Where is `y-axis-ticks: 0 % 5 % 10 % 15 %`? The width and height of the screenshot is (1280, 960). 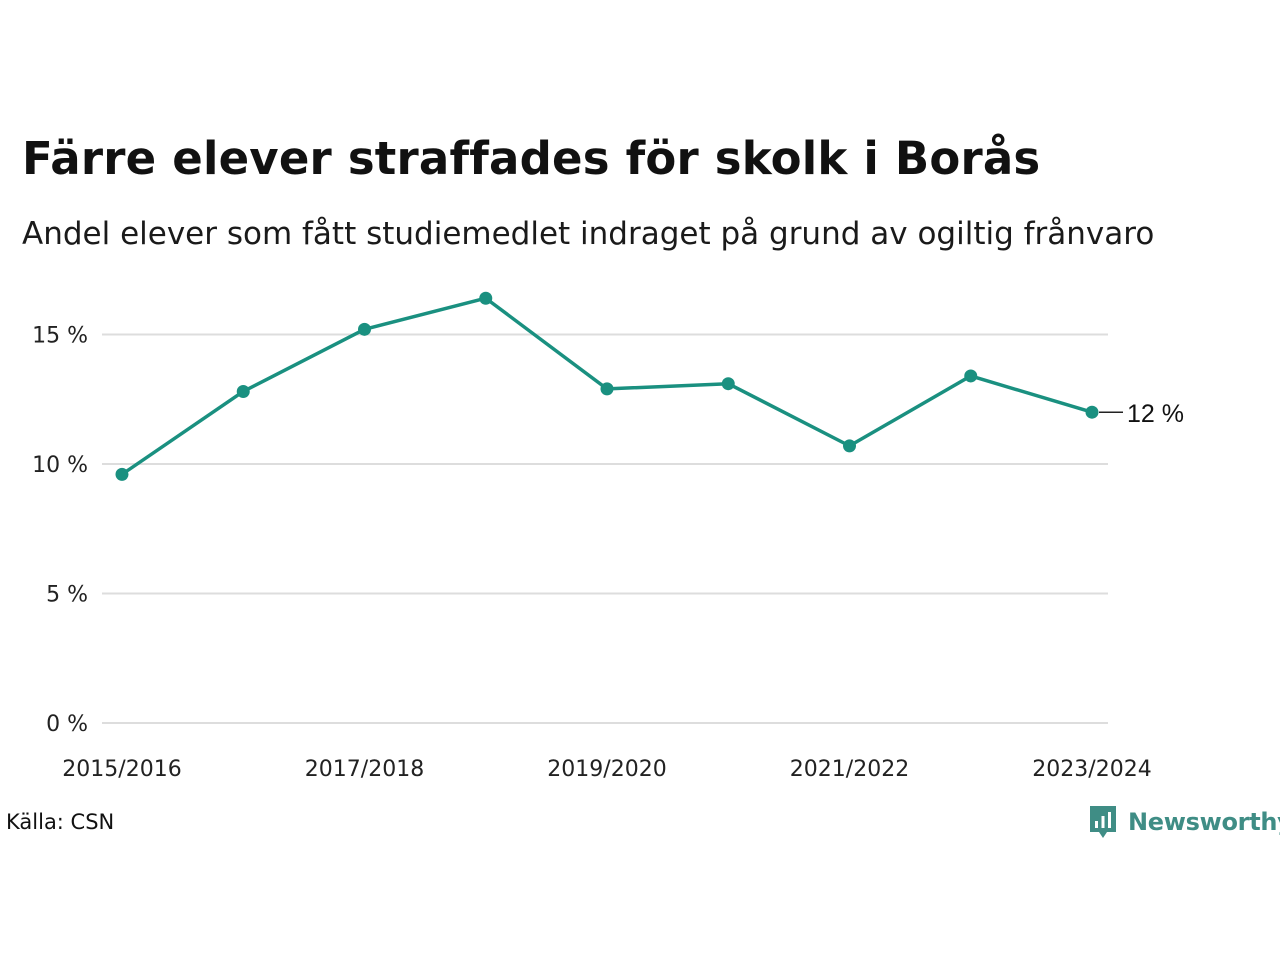
y-axis-ticks: 0 % 5 % 10 % 15 % is located at coordinates (60, 531).